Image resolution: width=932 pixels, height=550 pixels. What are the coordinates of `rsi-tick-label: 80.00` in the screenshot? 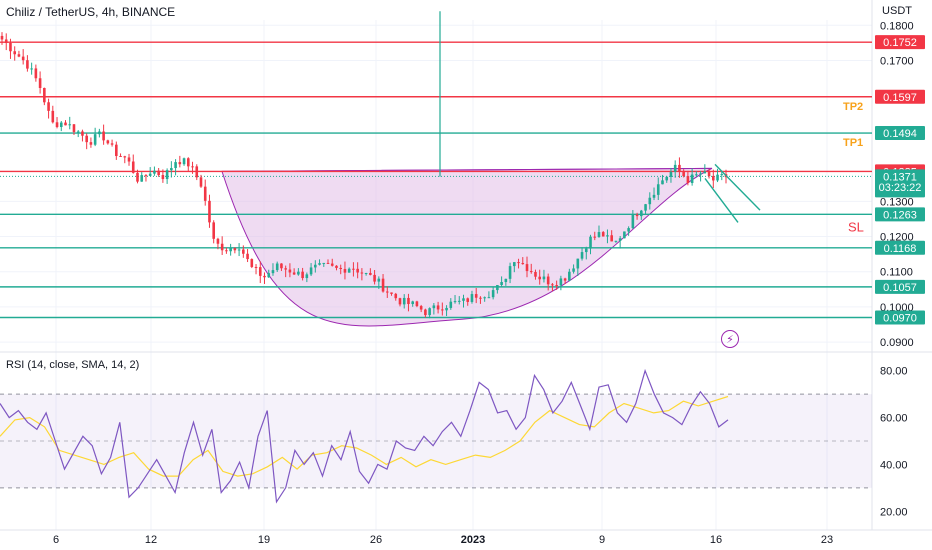 It's located at (894, 372).